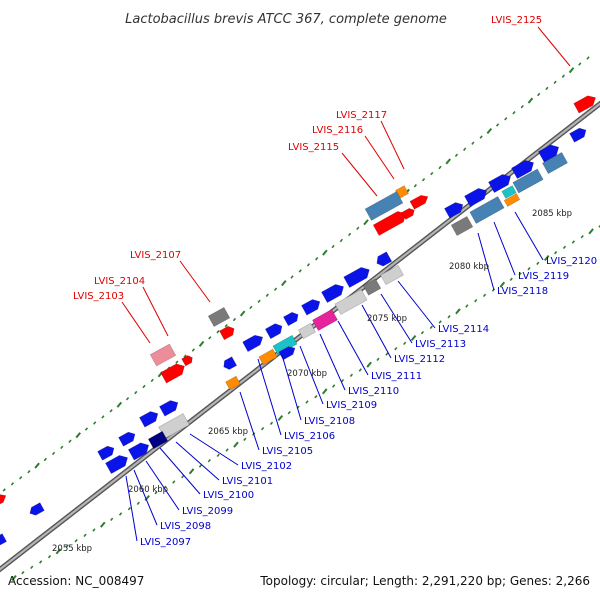 The image size is (600, 600). I want to click on gene-label: LVIS_2113, so click(440, 344).